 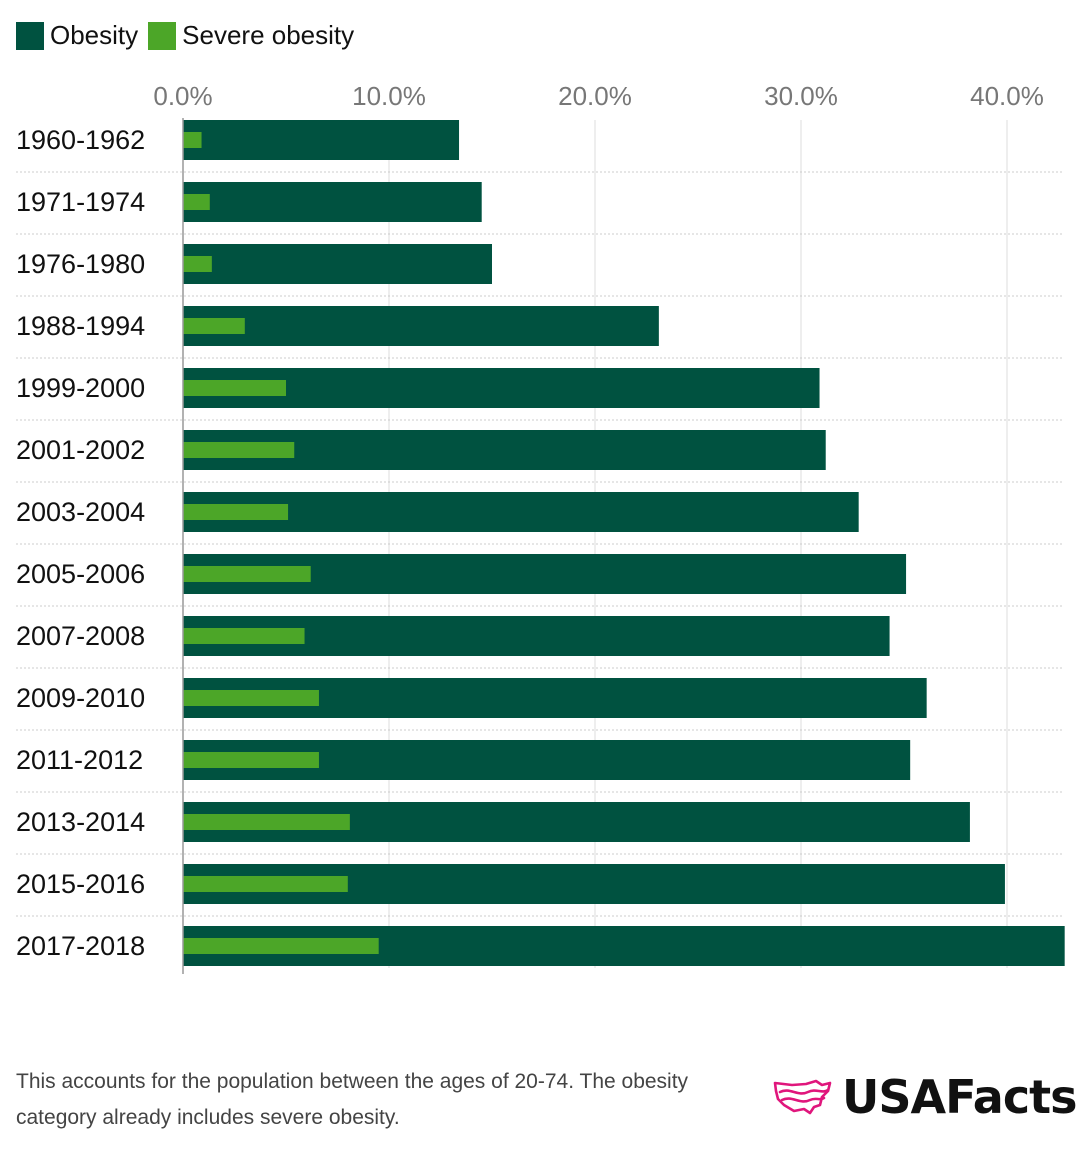 What do you see at coordinates (801, 96) in the screenshot?
I see `x-tick-label-3: 30.0%` at bounding box center [801, 96].